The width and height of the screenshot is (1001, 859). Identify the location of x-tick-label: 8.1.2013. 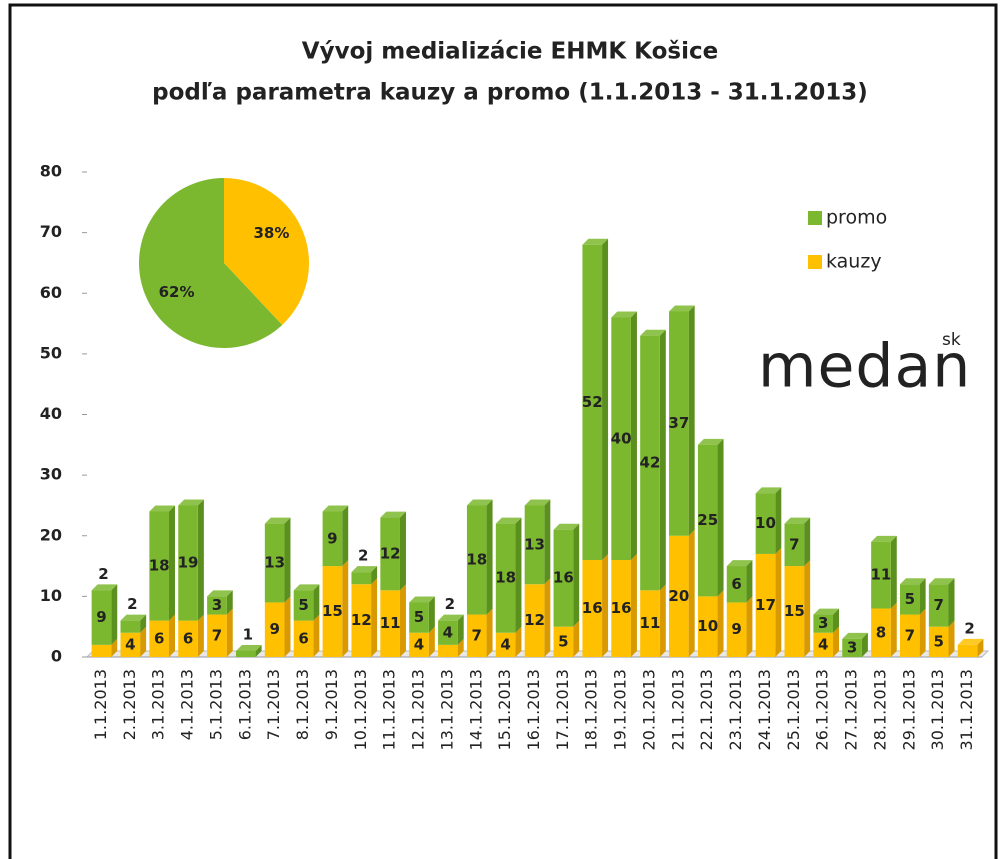
(302, 704).